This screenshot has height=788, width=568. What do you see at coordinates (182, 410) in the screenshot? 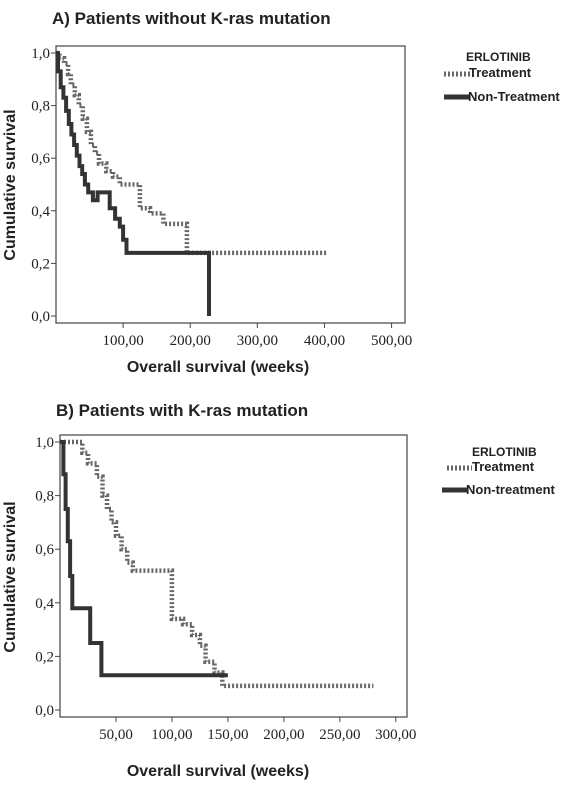
I see `panel-b-title: B) Patients with K-ras mutation` at bounding box center [182, 410].